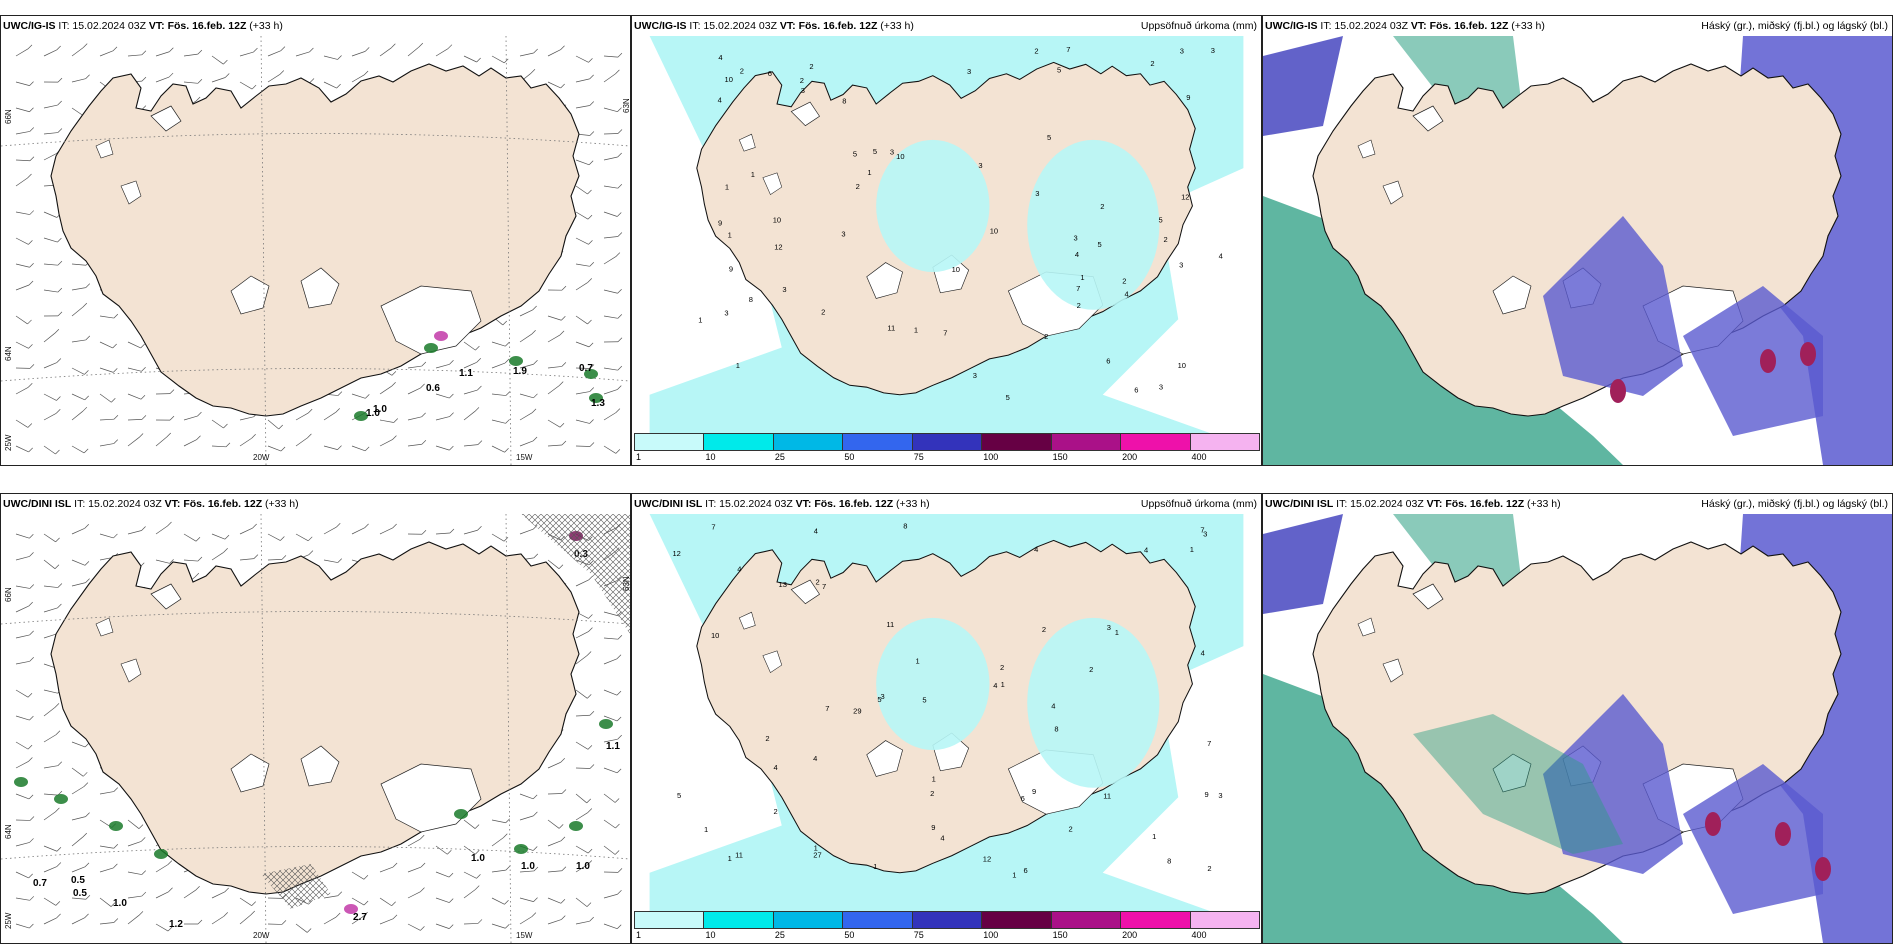 The image size is (1900, 950). What do you see at coordinates (1078, 288) in the screenshot?
I see `station-precip-value: 7` at bounding box center [1078, 288].